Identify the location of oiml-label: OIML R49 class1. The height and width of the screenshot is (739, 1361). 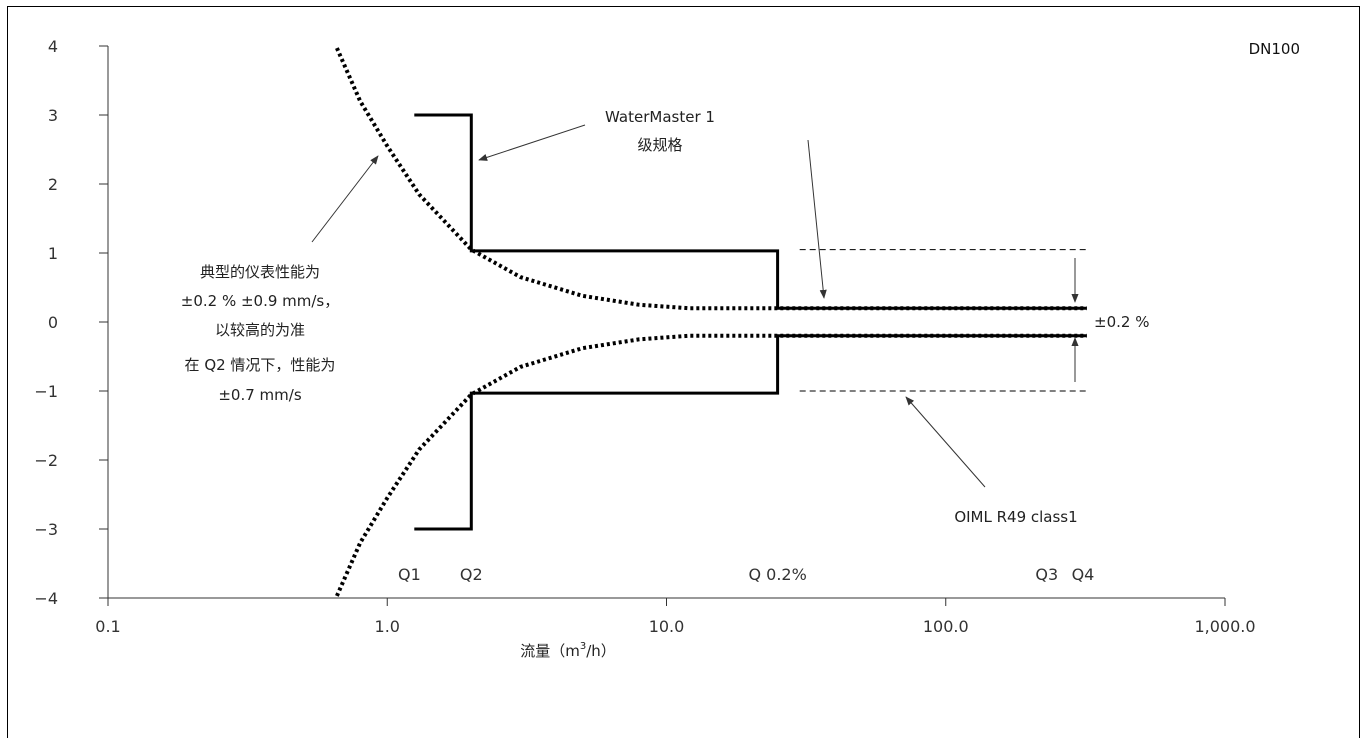
(1015, 517).